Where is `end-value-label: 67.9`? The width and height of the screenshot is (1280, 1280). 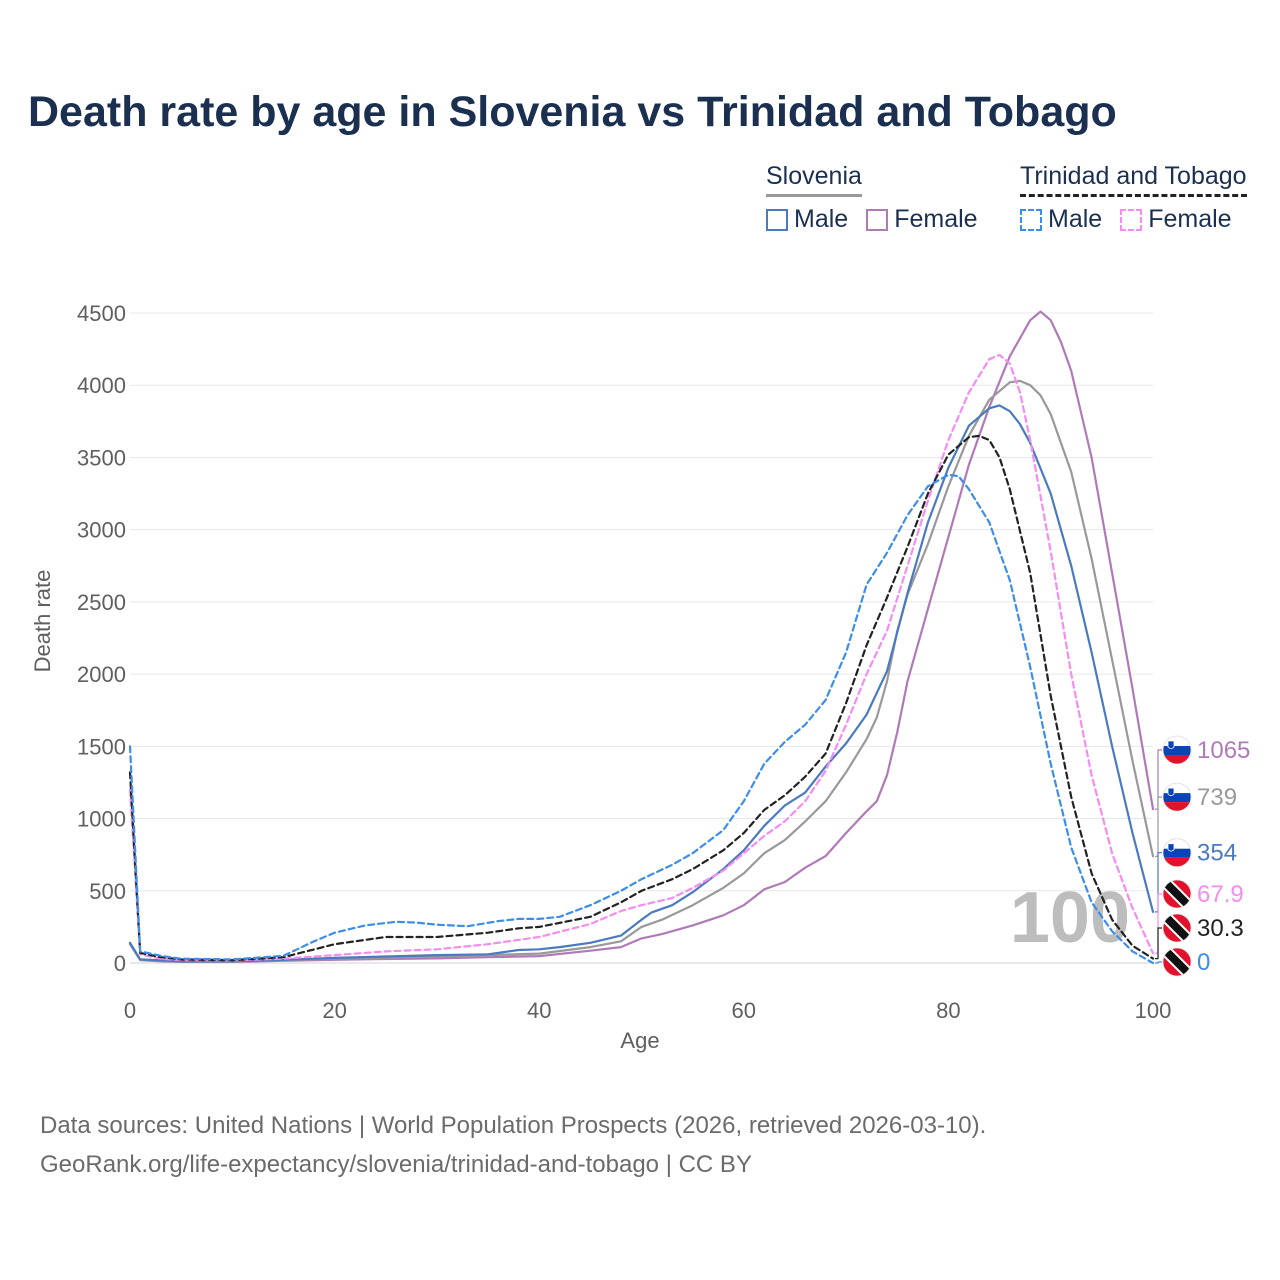 end-value-label: 67.9 is located at coordinates (1220, 894).